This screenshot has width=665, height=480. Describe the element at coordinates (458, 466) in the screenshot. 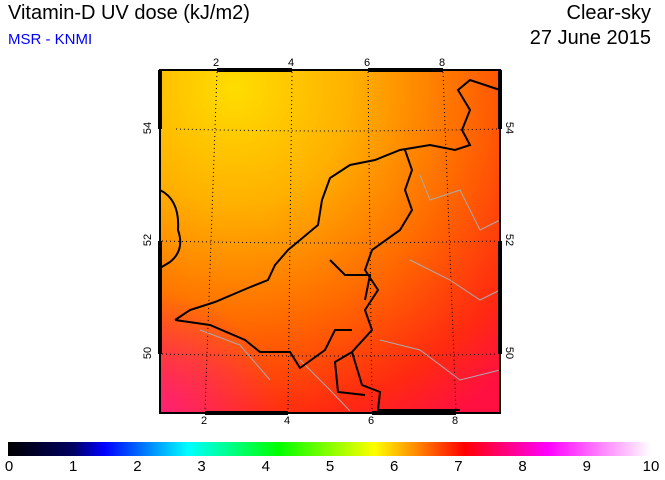

I see `colorbar-label: 7` at that location.